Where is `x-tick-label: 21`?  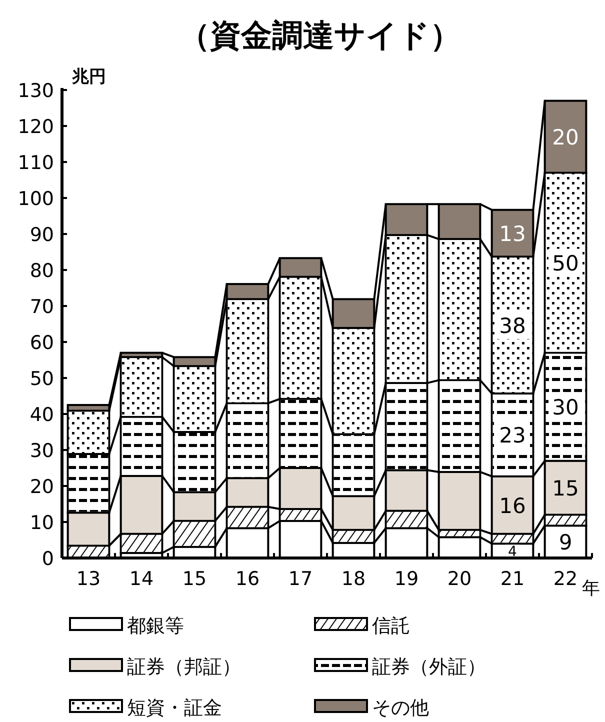 x-tick-label: 21 is located at coordinates (512, 579).